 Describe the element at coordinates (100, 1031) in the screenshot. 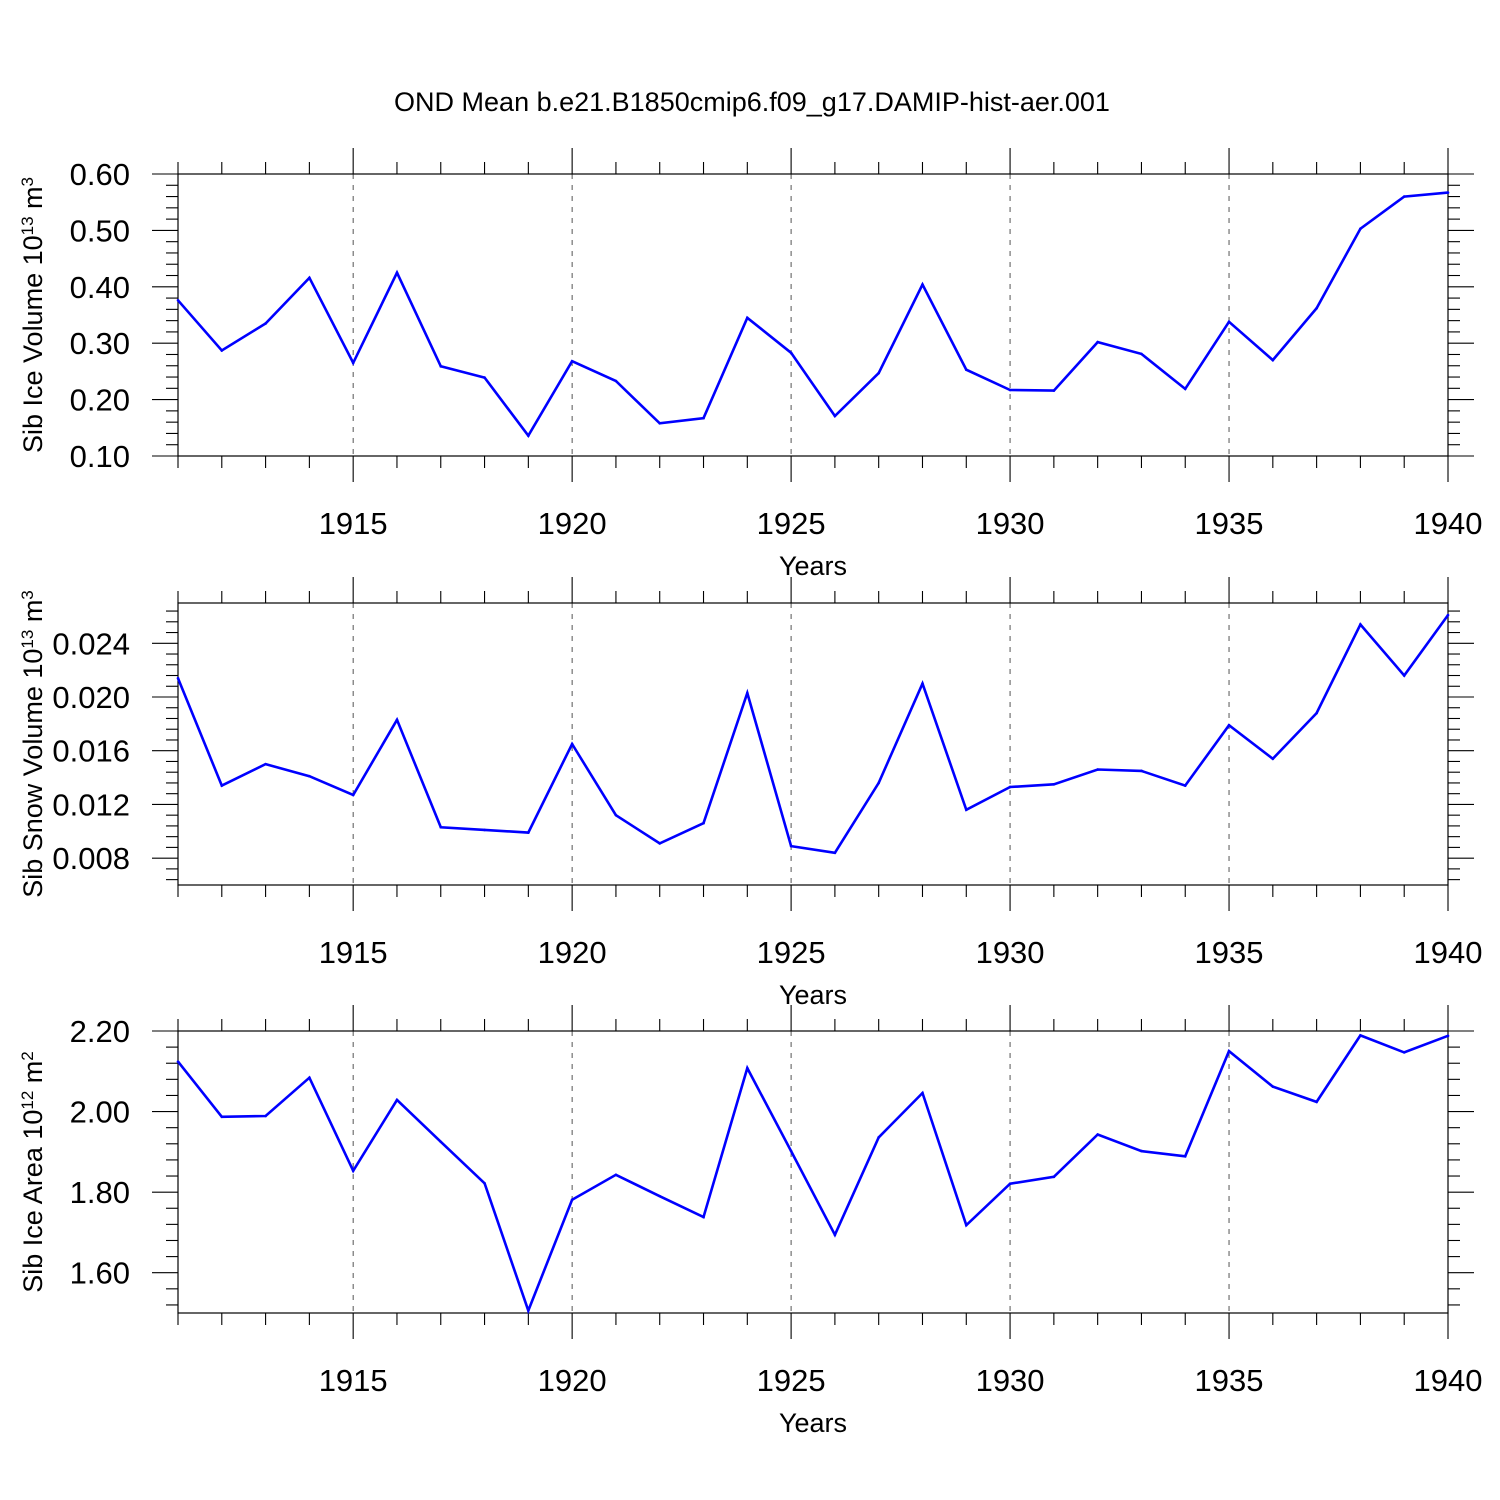

I see `y-tick-label: 2.20` at that location.